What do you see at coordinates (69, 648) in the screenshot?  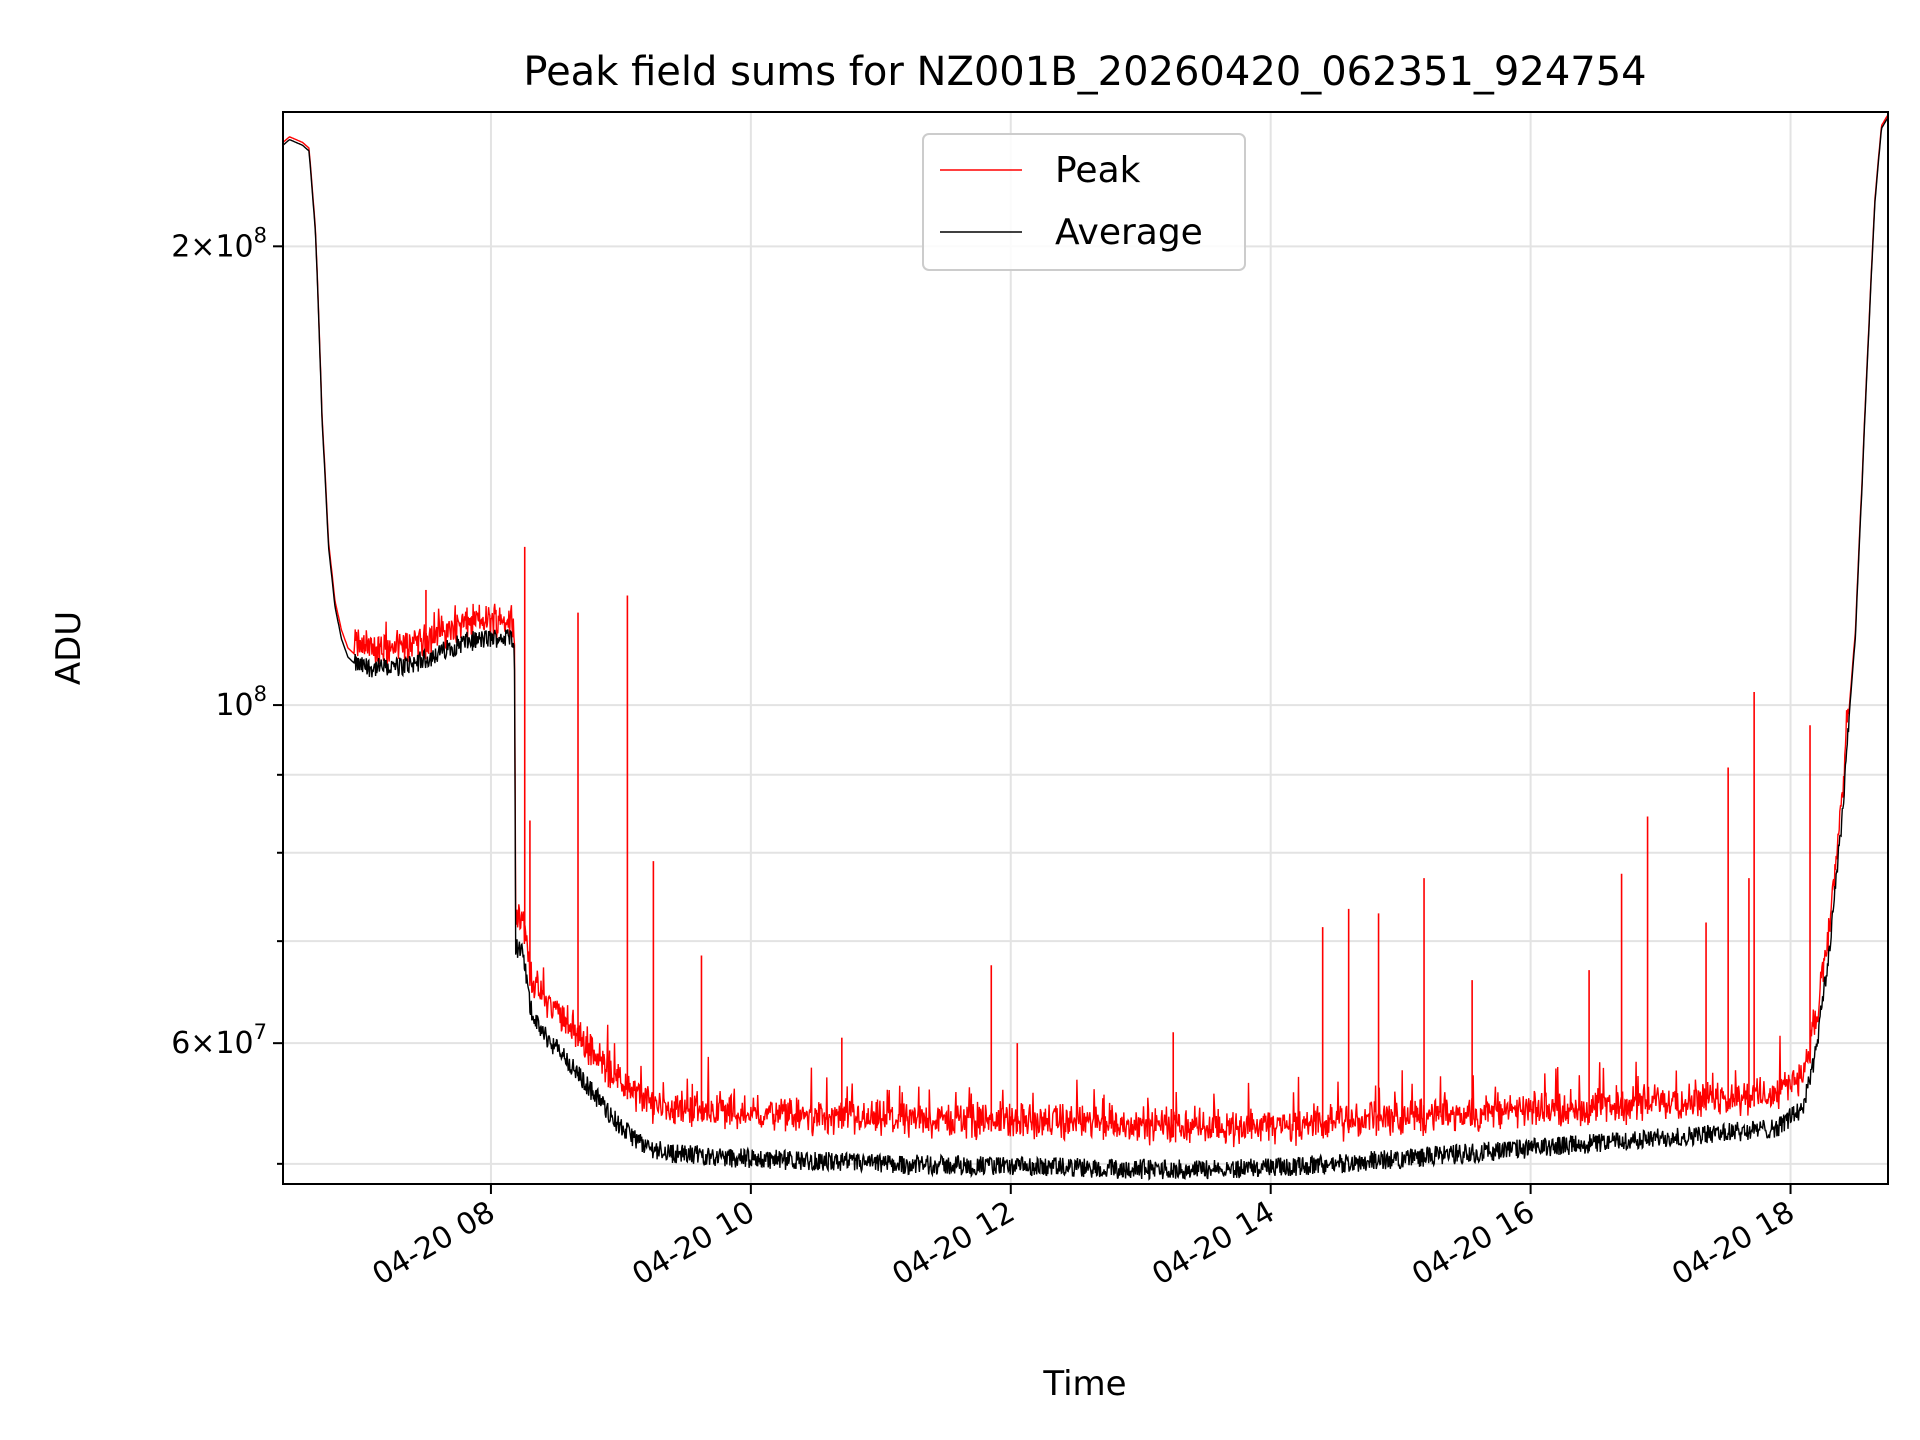 I see `y-axis-label: ADU` at bounding box center [69, 648].